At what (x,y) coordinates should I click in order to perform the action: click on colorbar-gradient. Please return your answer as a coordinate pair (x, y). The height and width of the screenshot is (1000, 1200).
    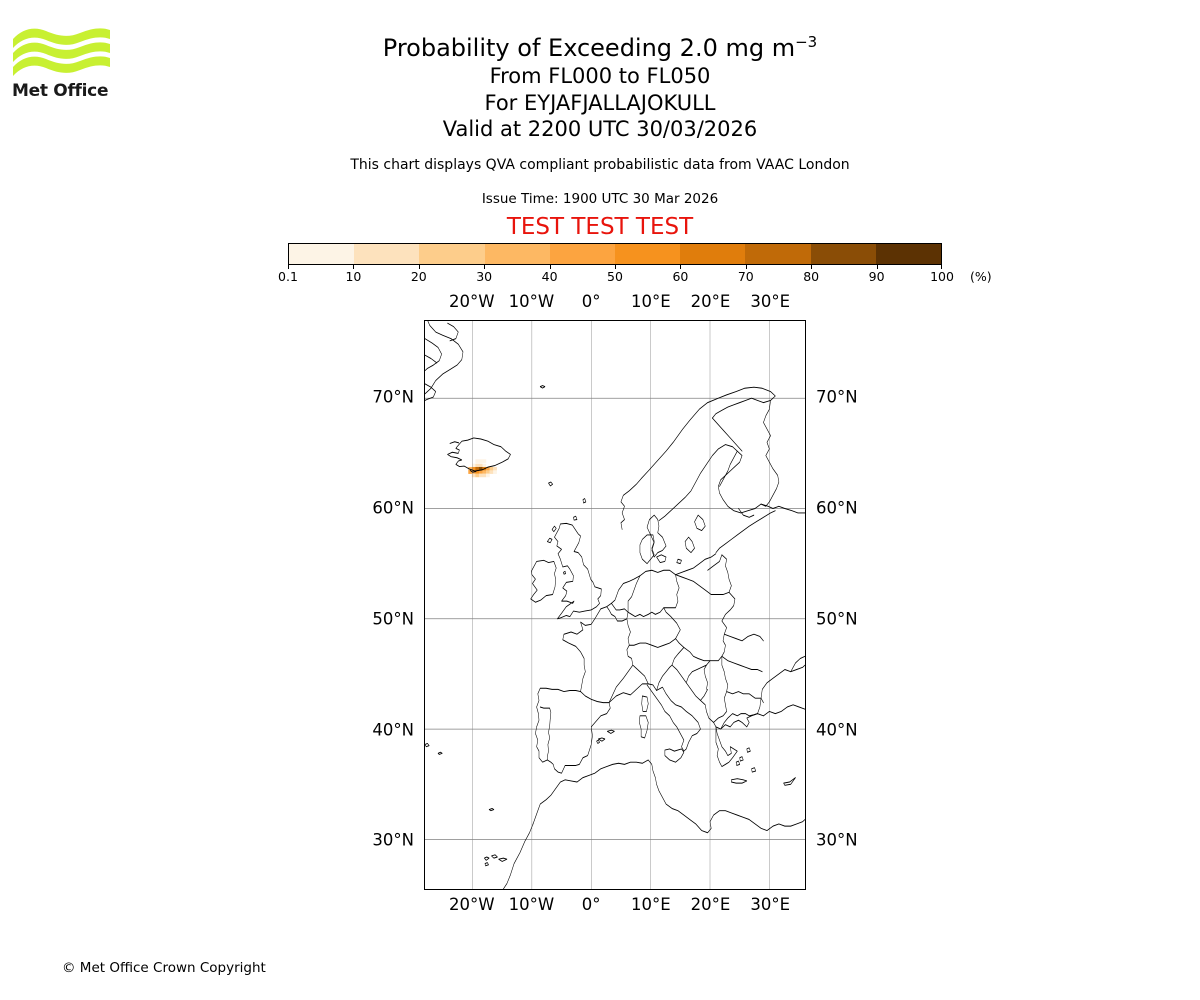
    Looking at the image, I should click on (615, 254).